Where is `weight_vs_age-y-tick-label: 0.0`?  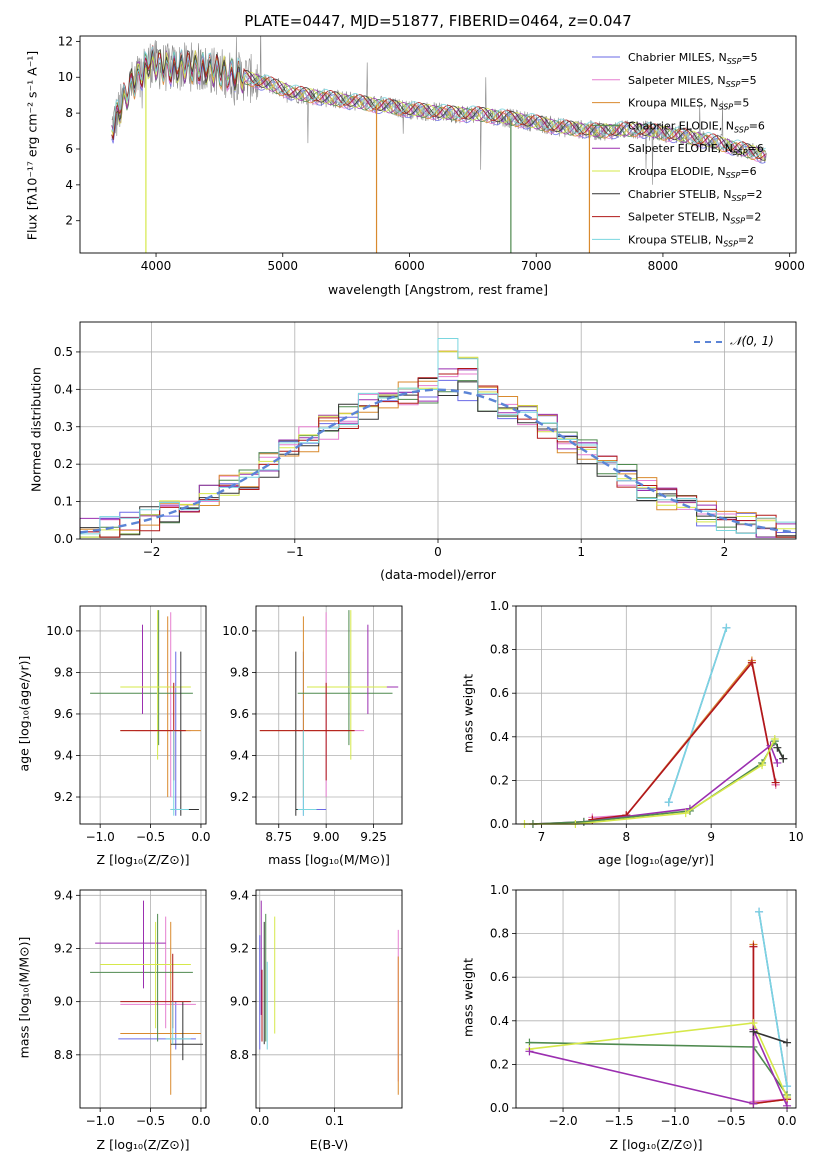
weight_vs_age-y-tick-label: 0.0 is located at coordinates (499, 824).